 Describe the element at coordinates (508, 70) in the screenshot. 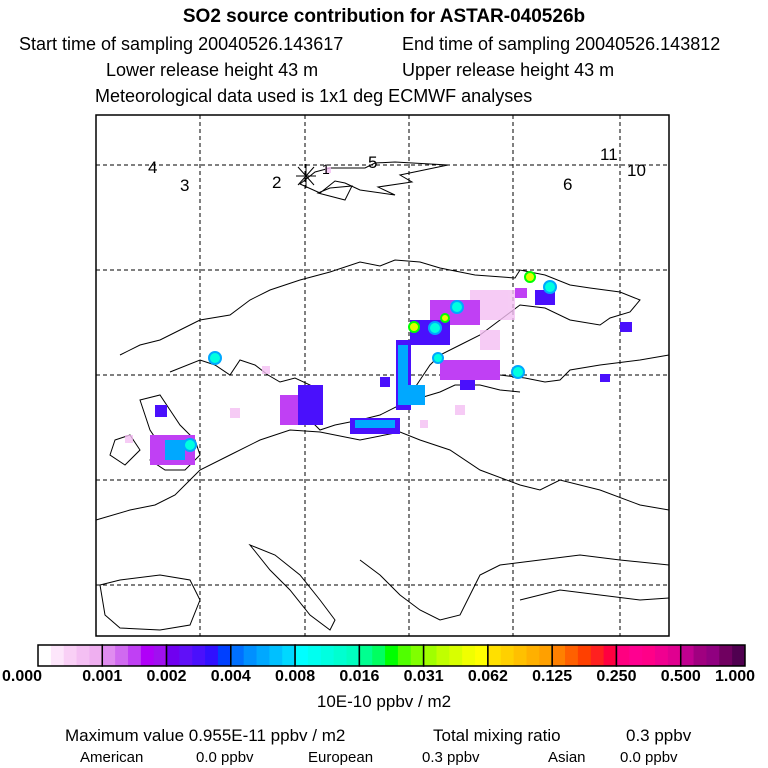

I see `upper-release-height: Upper release height 43 m` at that location.